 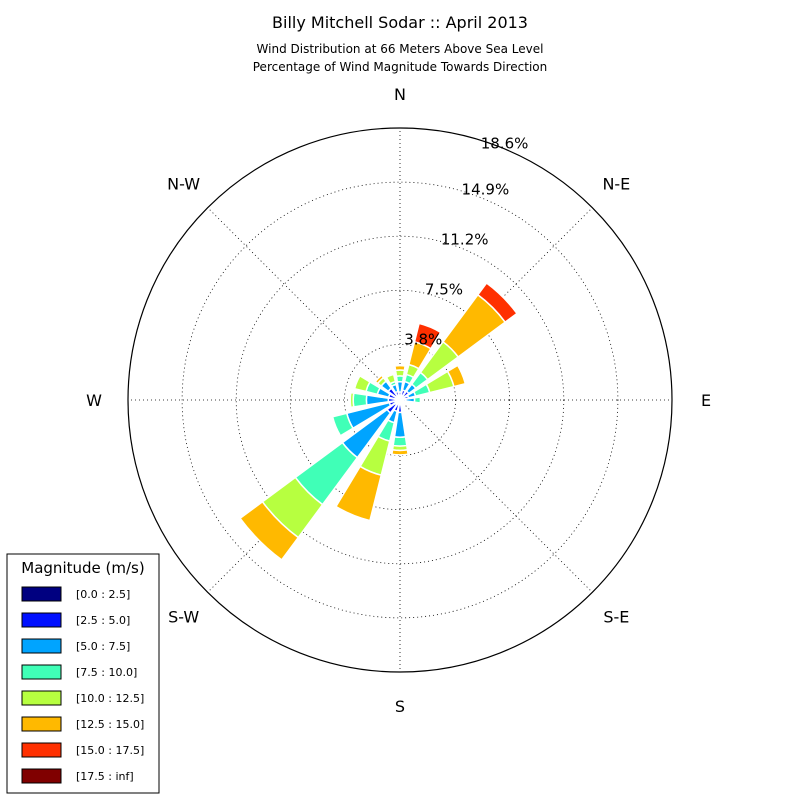 I want to click on legend-label: [7.5 : 10.0], so click(x=106, y=672).